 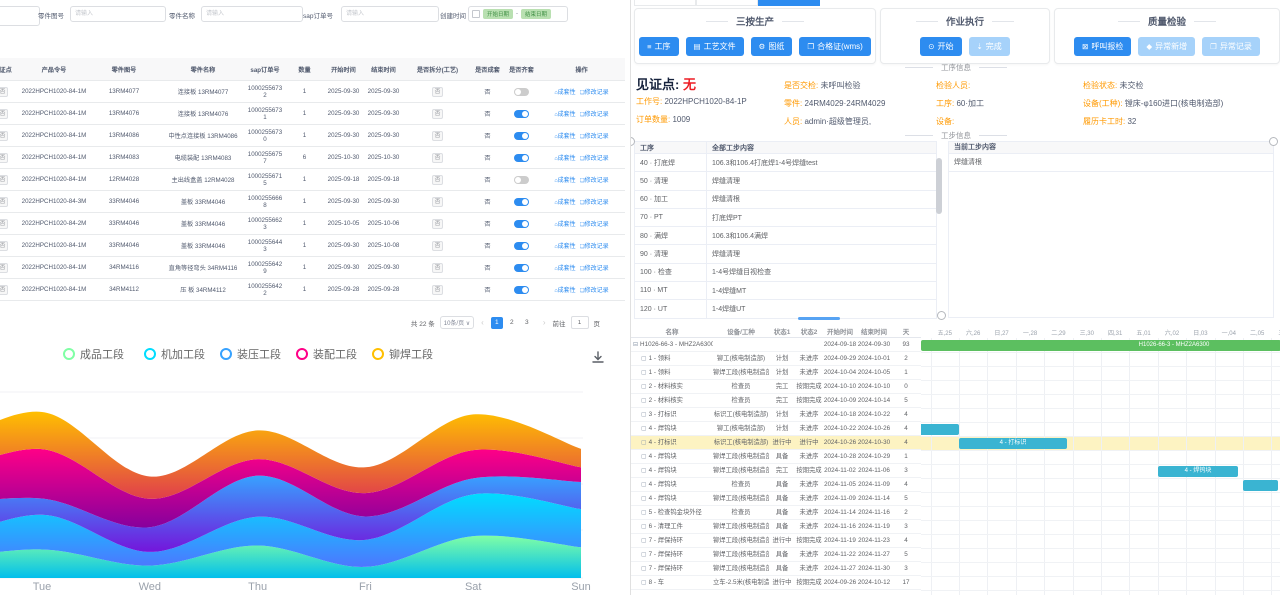 I want to click on process-row: 60 · 加工 焊缝清根, so click(x=785, y=199).